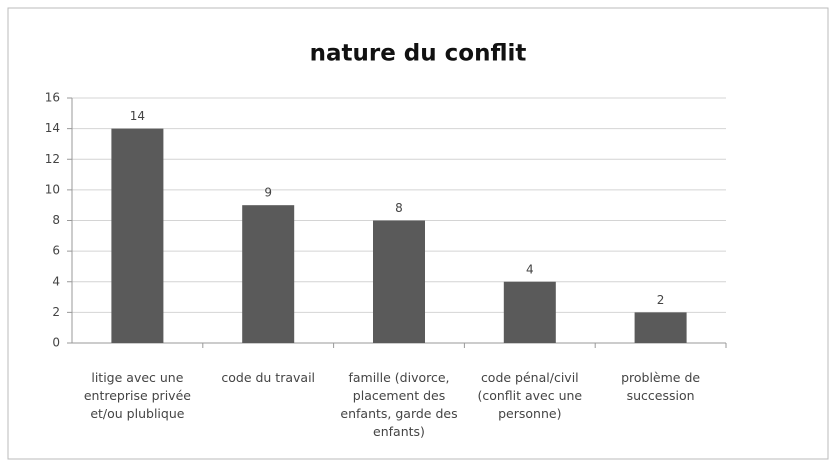  I want to click on x-tick-label: problème de succession, so click(661, 386).